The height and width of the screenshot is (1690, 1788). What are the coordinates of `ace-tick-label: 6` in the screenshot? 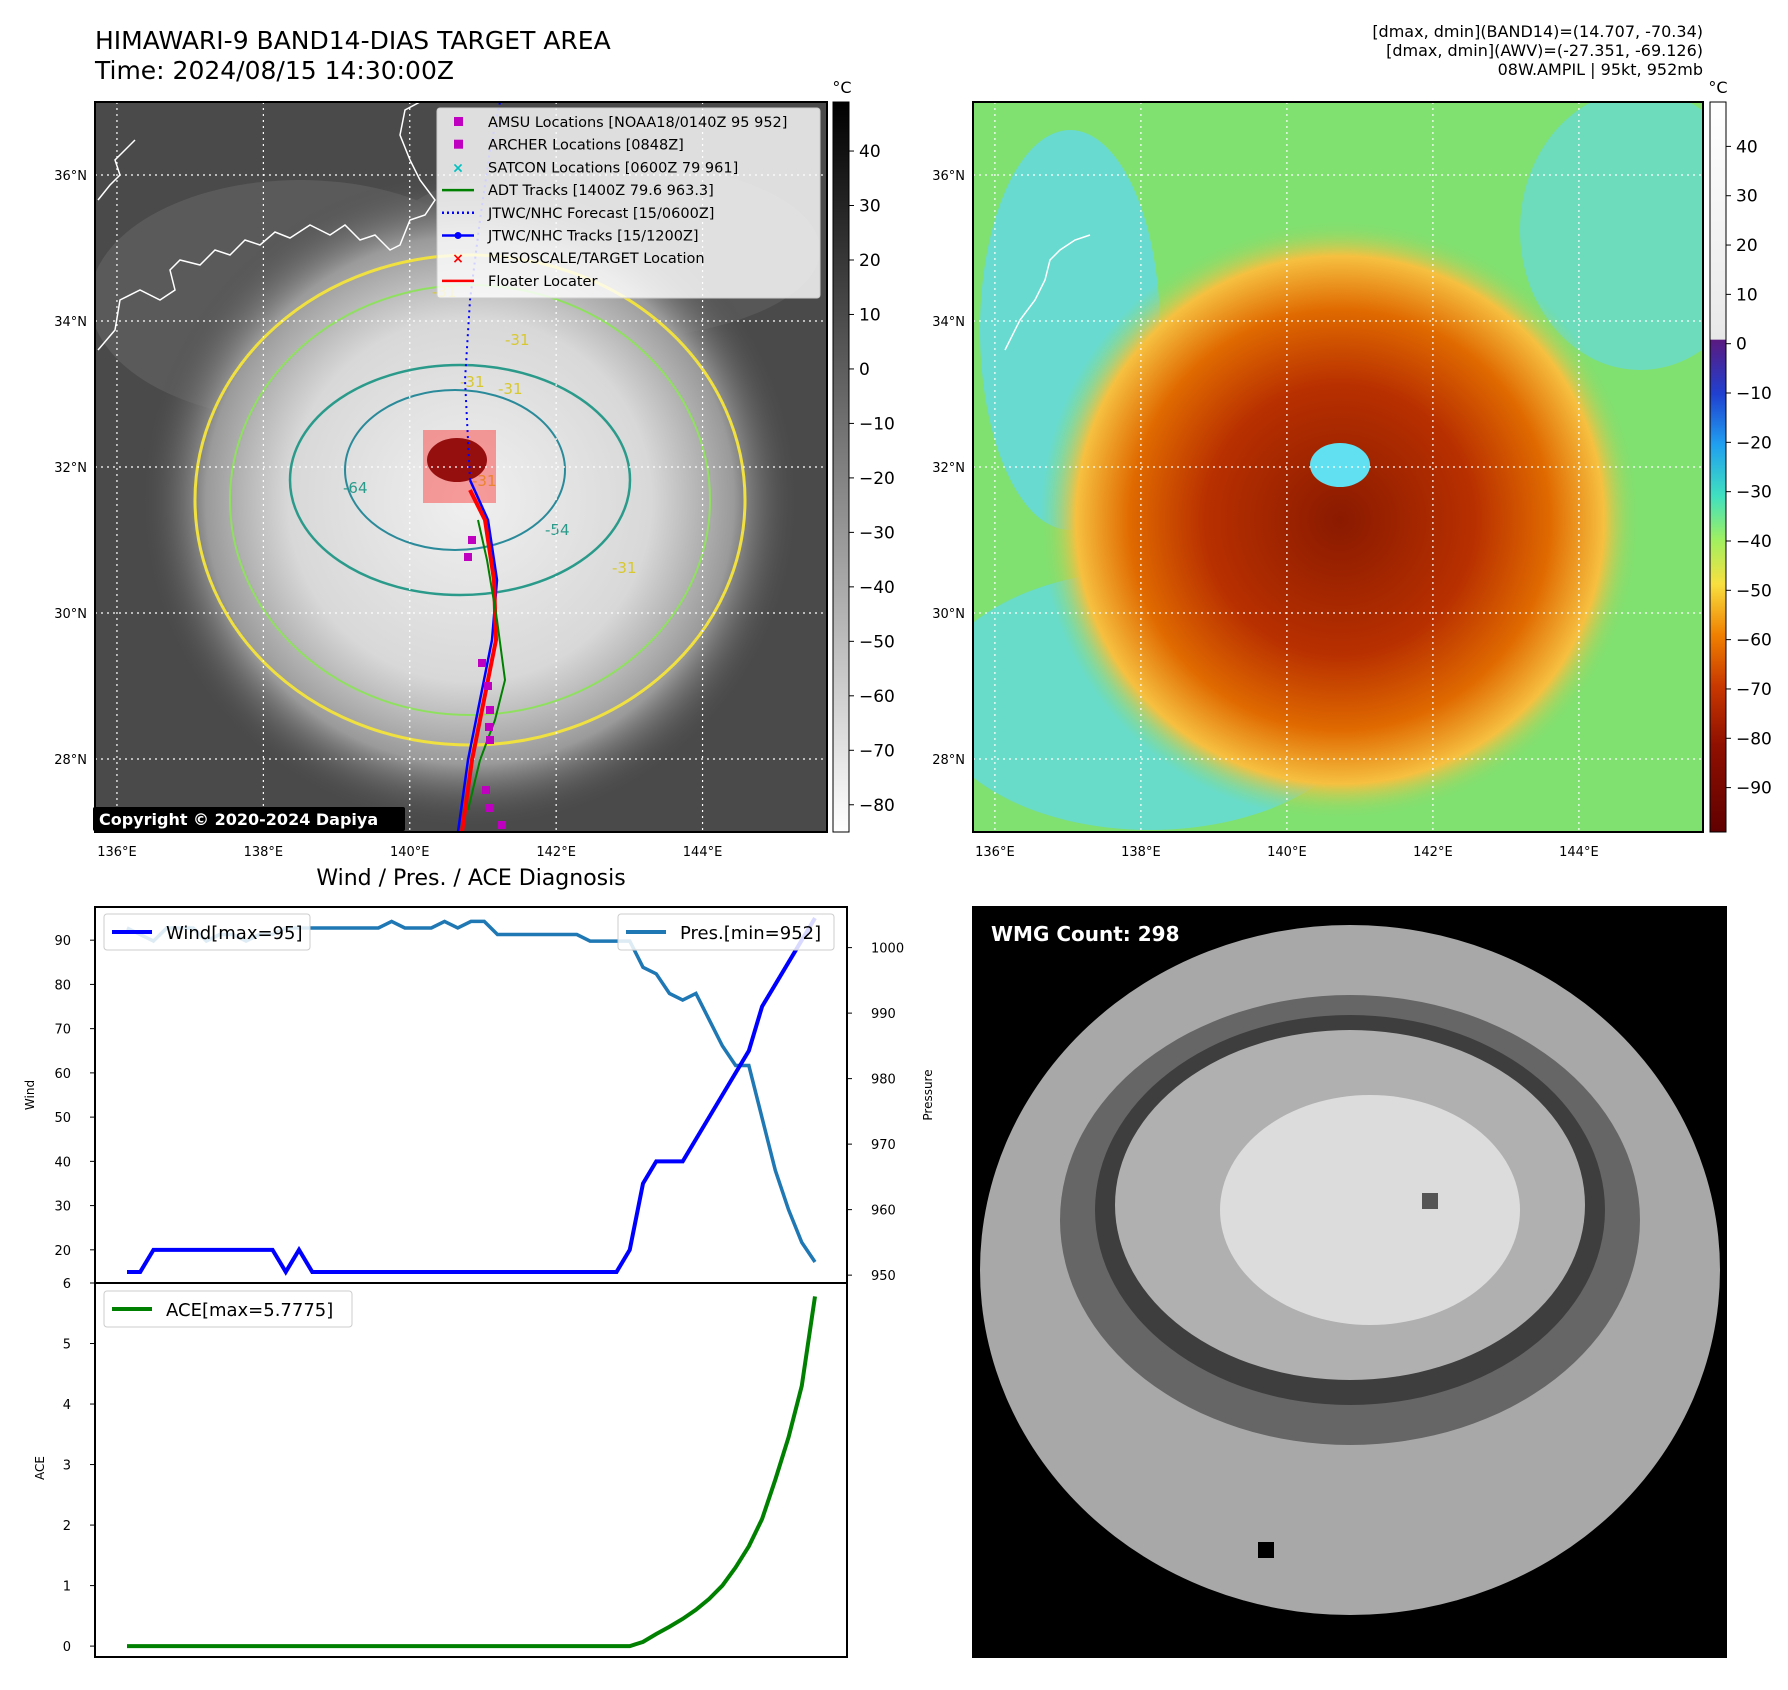 It's located at (67, 1284).